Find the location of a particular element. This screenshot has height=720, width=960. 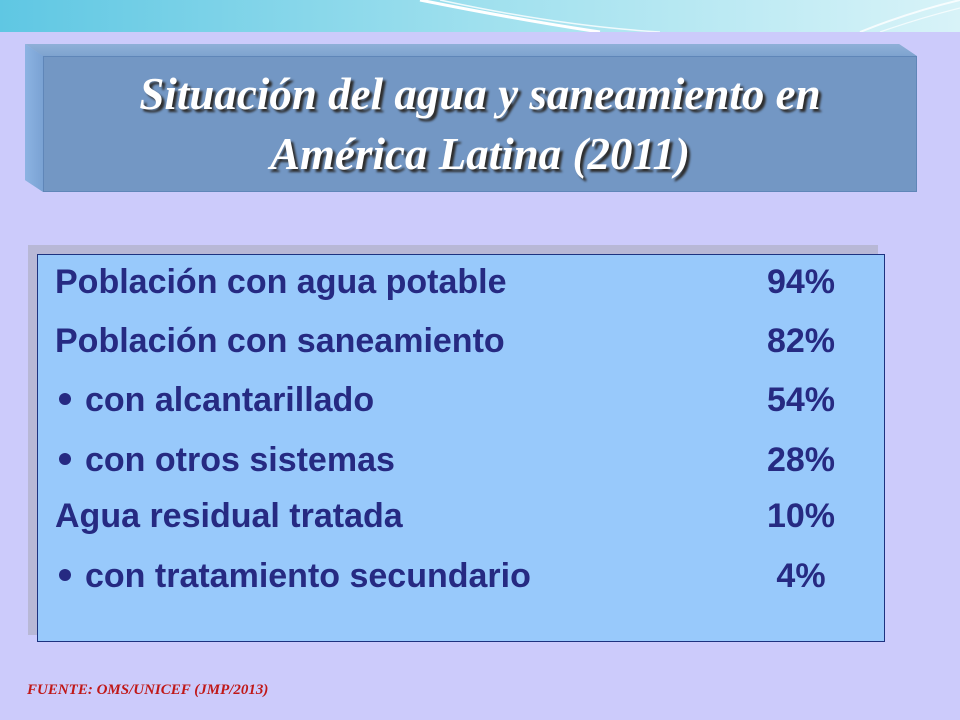

row-label: Población con saneamiento is located at coordinates (280, 341).